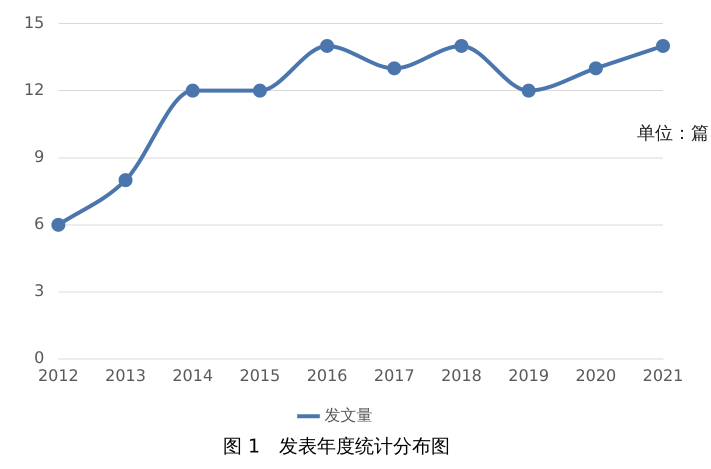 This screenshot has width=711, height=469. Describe the element at coordinates (673, 133) in the screenshot. I see `annotation: 单位：篇` at that location.